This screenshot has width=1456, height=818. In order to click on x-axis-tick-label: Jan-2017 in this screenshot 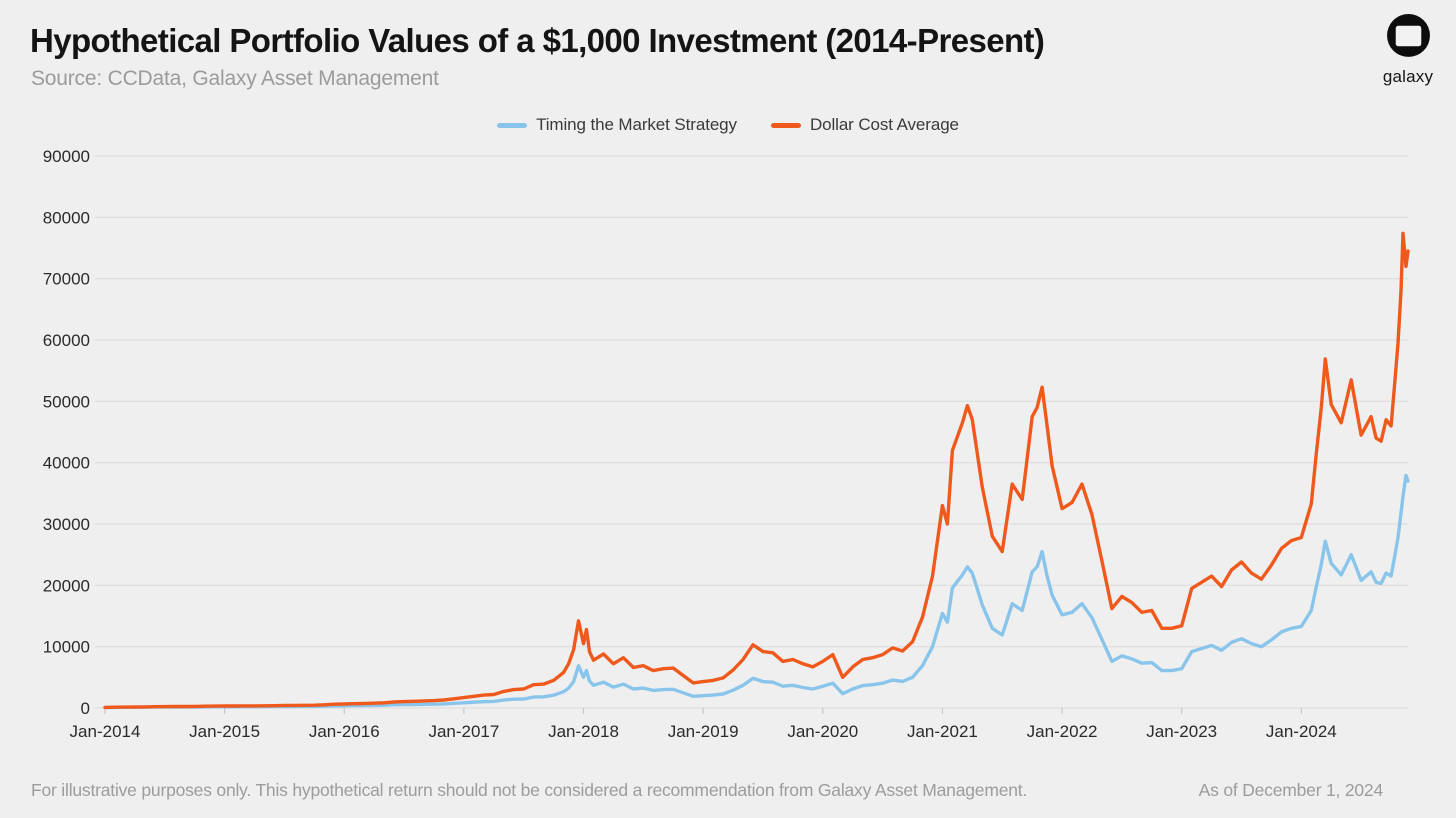, I will do `click(463, 731)`.